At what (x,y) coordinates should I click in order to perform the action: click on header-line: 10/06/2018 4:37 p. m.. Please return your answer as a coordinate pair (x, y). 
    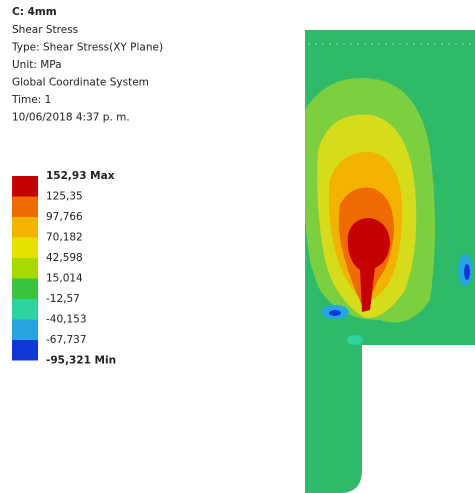
    Looking at the image, I should click on (71, 118).